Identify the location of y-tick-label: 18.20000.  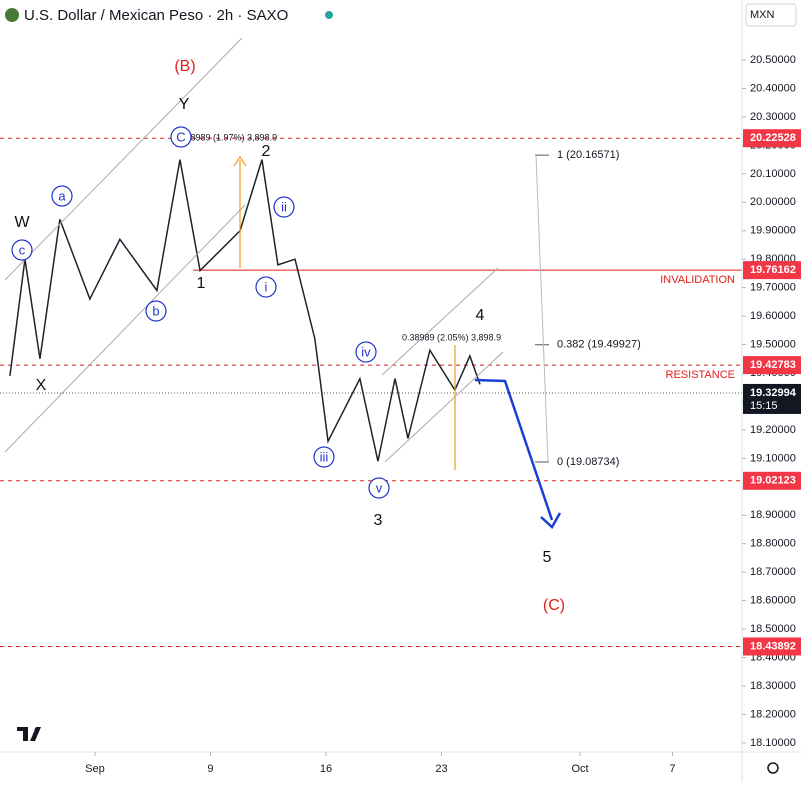
(773, 714).